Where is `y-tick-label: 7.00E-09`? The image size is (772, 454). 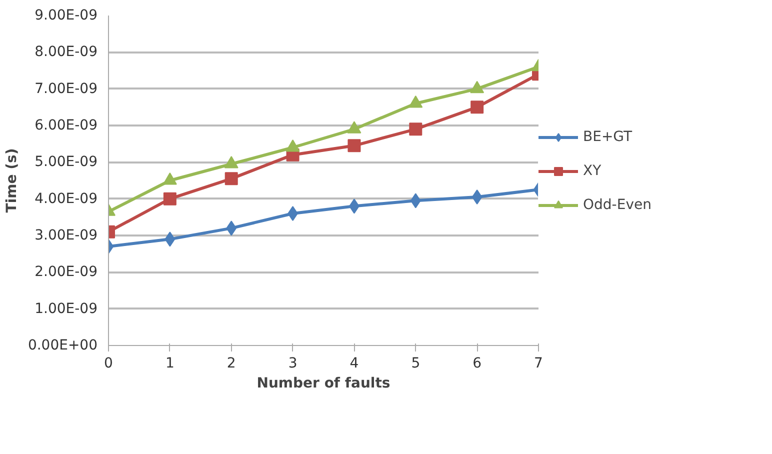 y-tick-label: 7.00E-09 is located at coordinates (66, 88).